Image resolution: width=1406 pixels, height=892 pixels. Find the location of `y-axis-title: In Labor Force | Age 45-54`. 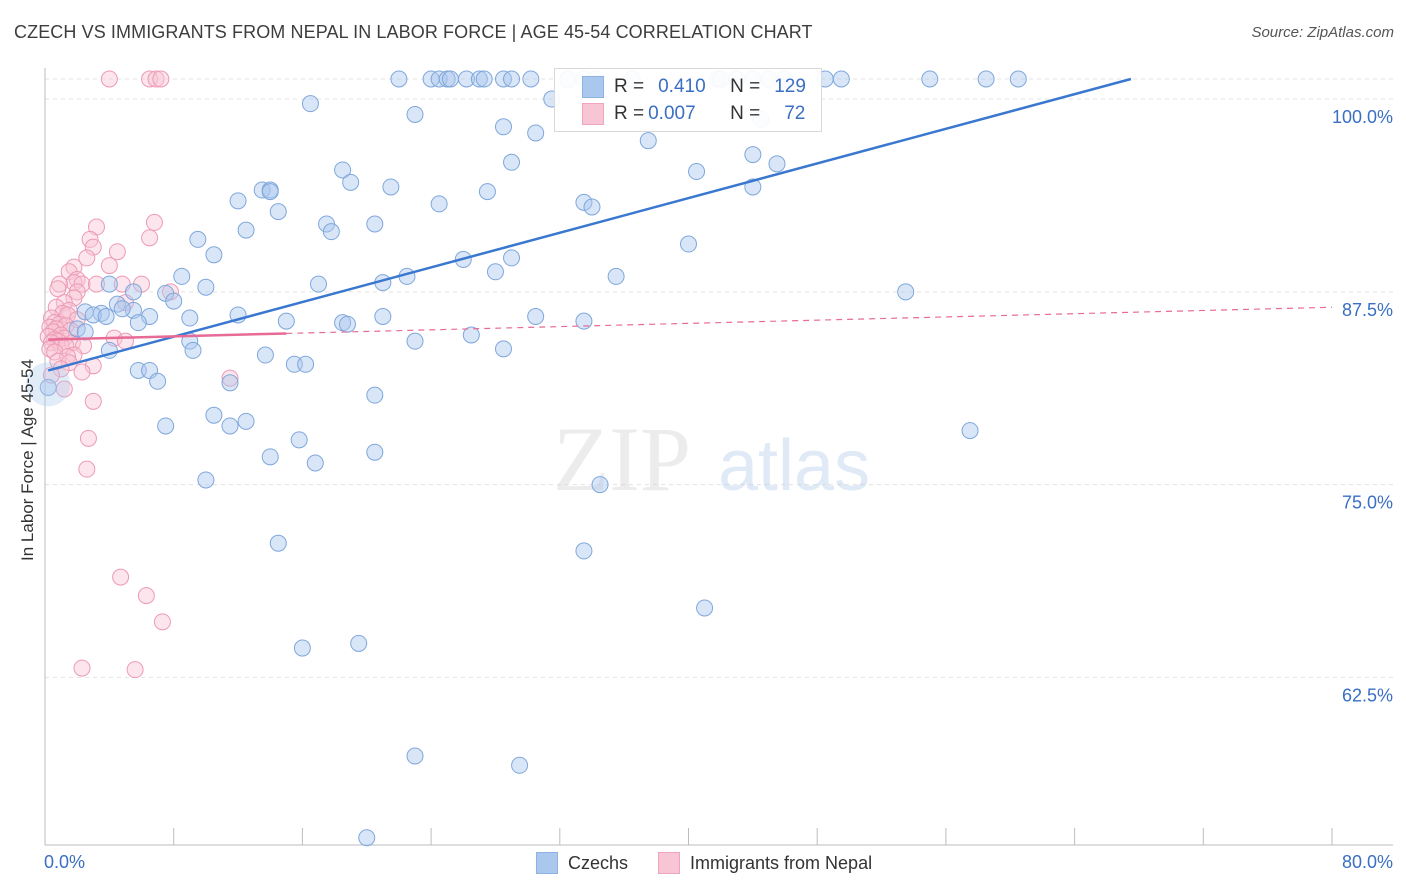

y-axis-title: In Labor Force | Age 45-54 is located at coordinates (27, 460).